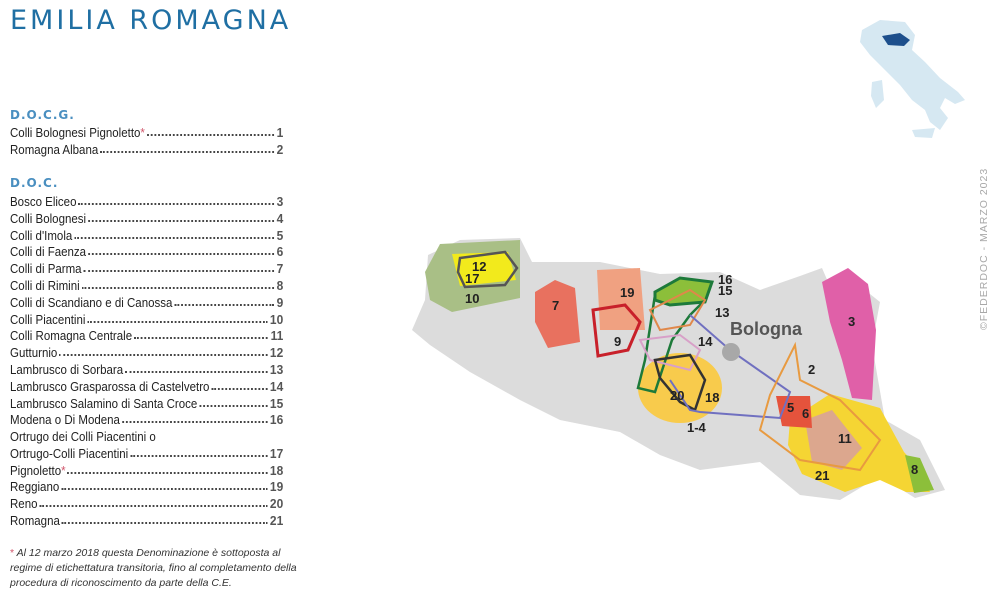 The width and height of the screenshot is (1000, 598). I want to click on sicily-shape, so click(923, 133).